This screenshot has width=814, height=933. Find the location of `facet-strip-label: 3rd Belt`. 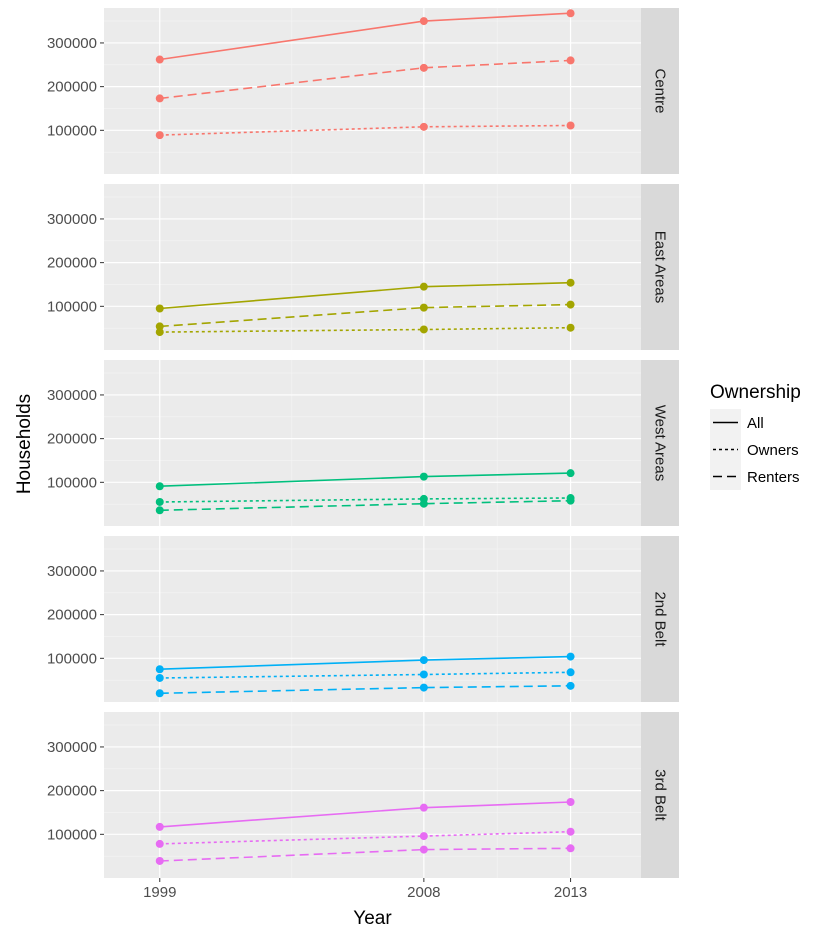

facet-strip-label: 3rd Belt is located at coordinates (660, 795).